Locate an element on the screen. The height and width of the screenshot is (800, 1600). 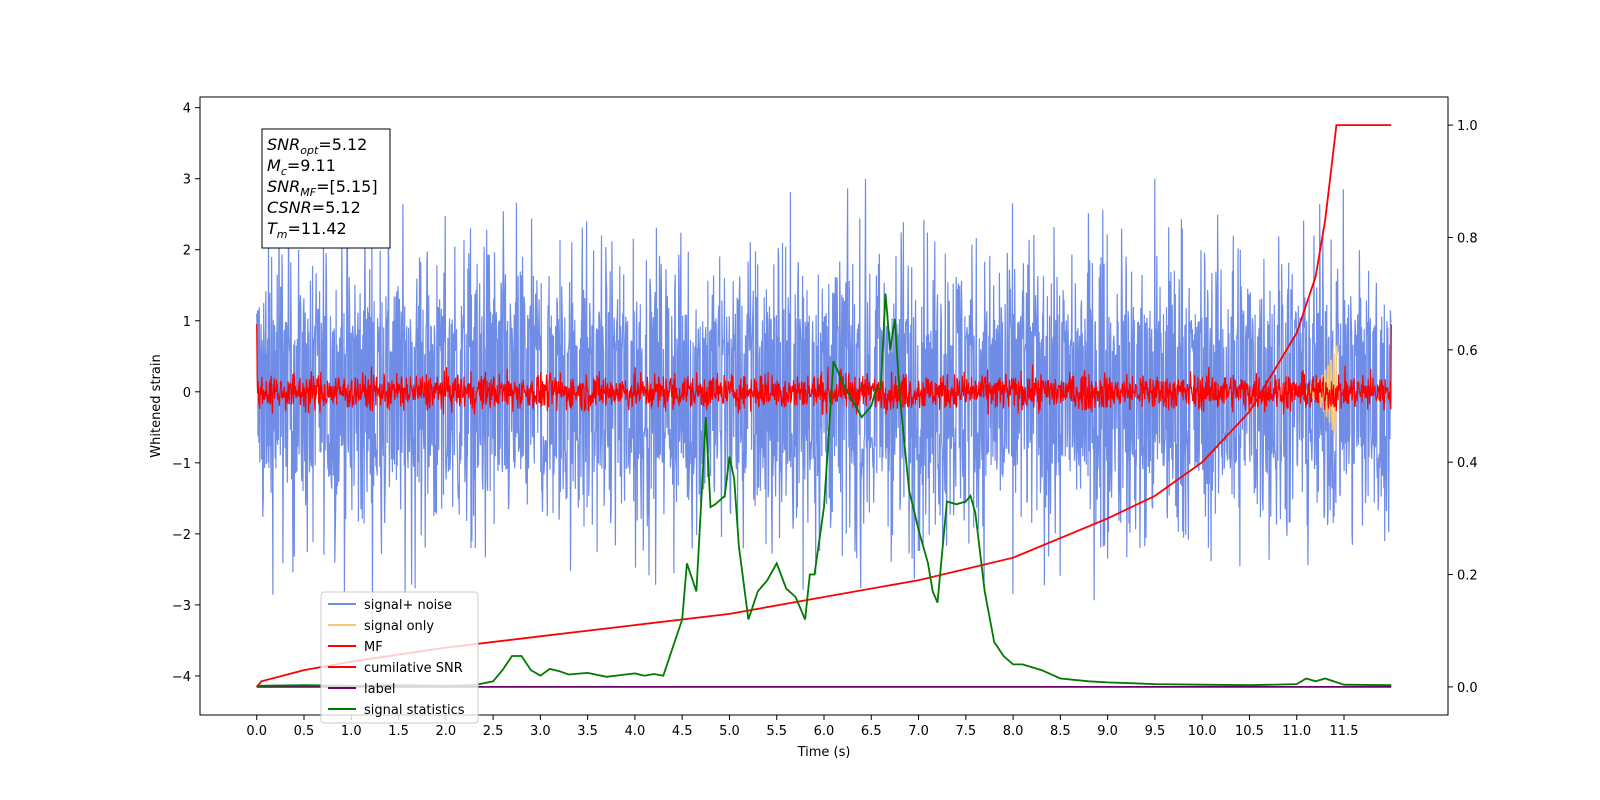
x-tick-label: 0.0 is located at coordinates (256, 731).